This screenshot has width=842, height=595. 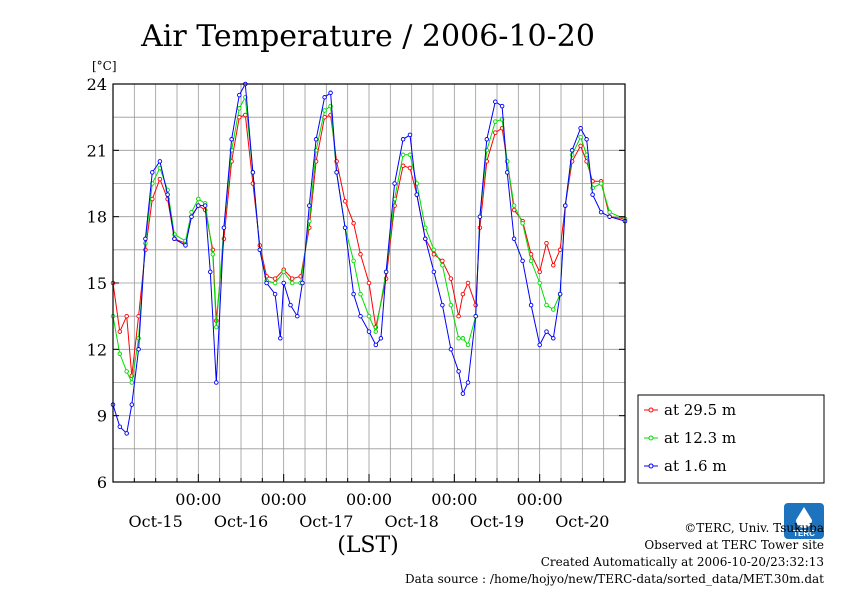 I want to click on y-tick-label: 18, so click(x=97, y=217).